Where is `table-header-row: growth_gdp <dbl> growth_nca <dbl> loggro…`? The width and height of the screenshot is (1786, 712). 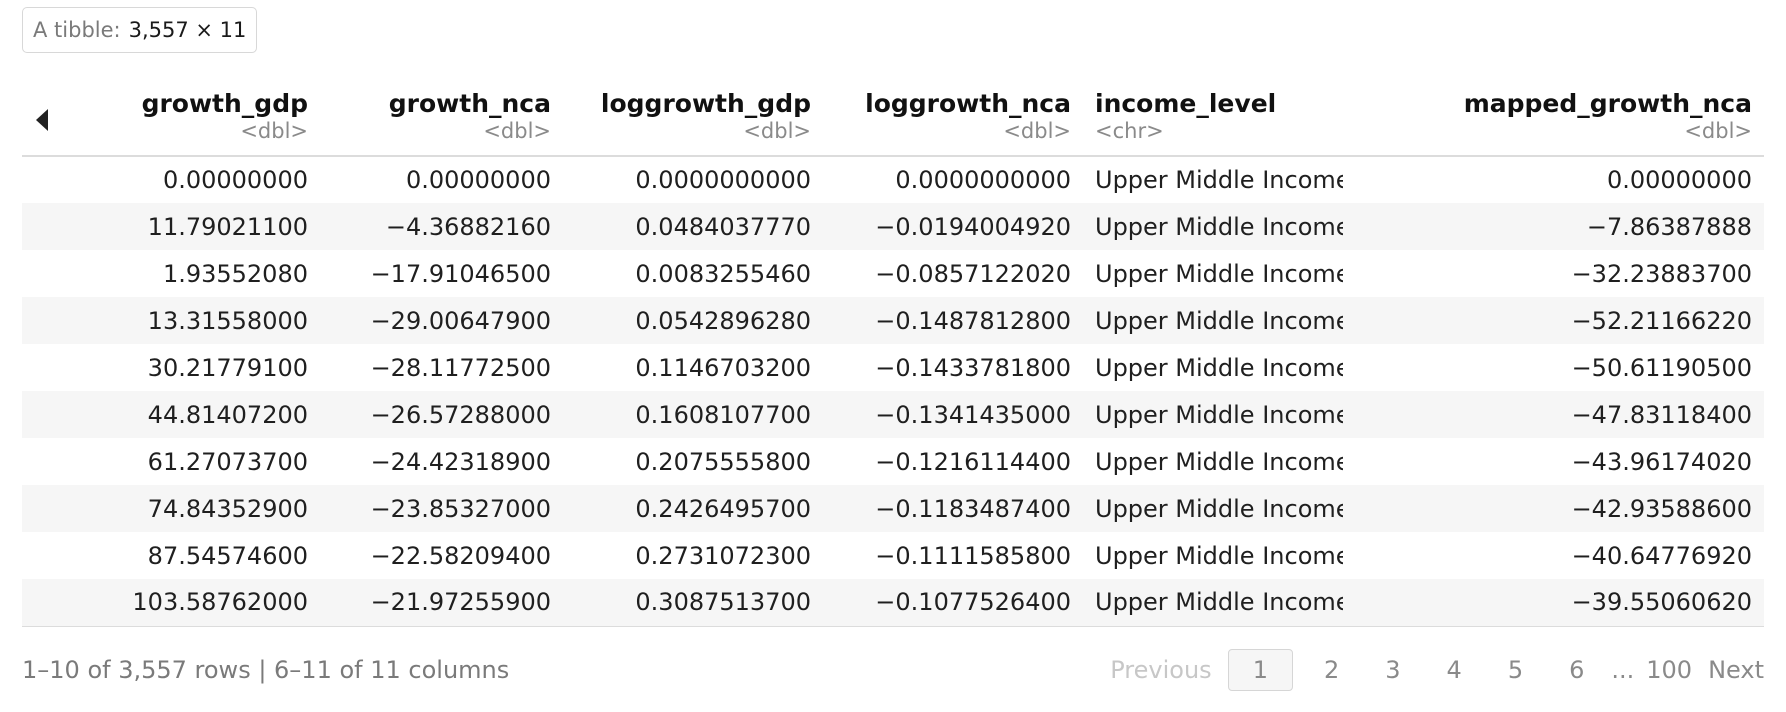 table-header-row: growth_gdp <dbl> growth_nca <dbl> loggro… is located at coordinates (893, 117).